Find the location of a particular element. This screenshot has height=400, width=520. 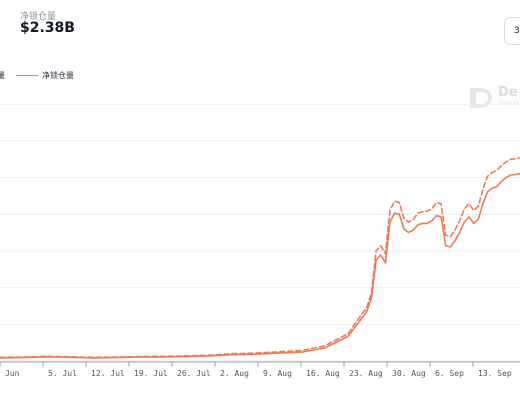

x-tick-label: Jun is located at coordinates (12, 373).